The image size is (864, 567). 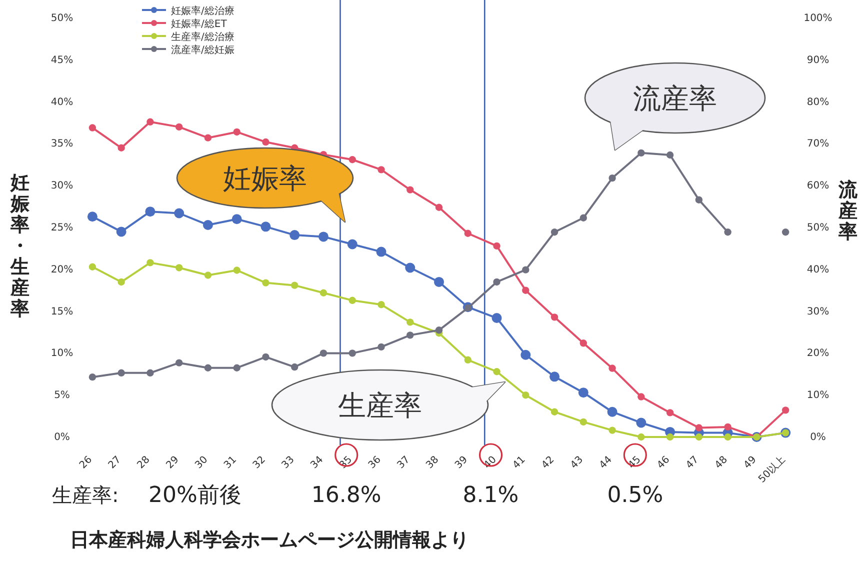 I want to click on x-tick-label: 28, so click(x=144, y=463).